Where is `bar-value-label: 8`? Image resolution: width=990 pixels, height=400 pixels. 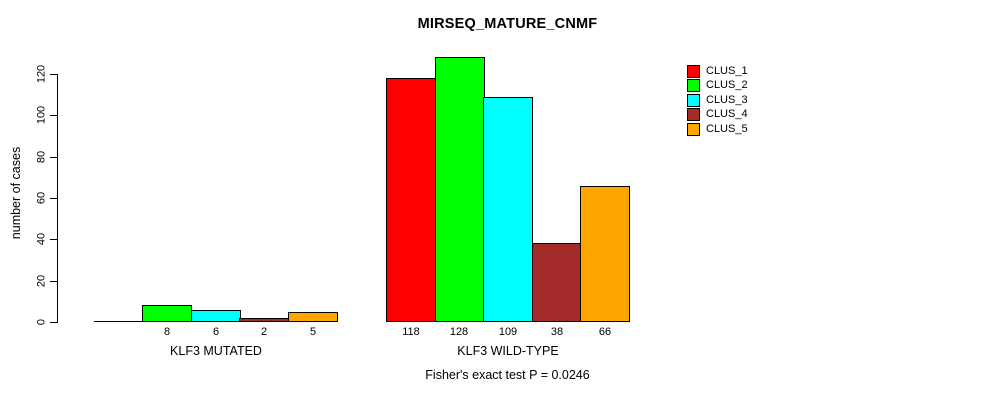
bar-value-label: 8 is located at coordinates (167, 331).